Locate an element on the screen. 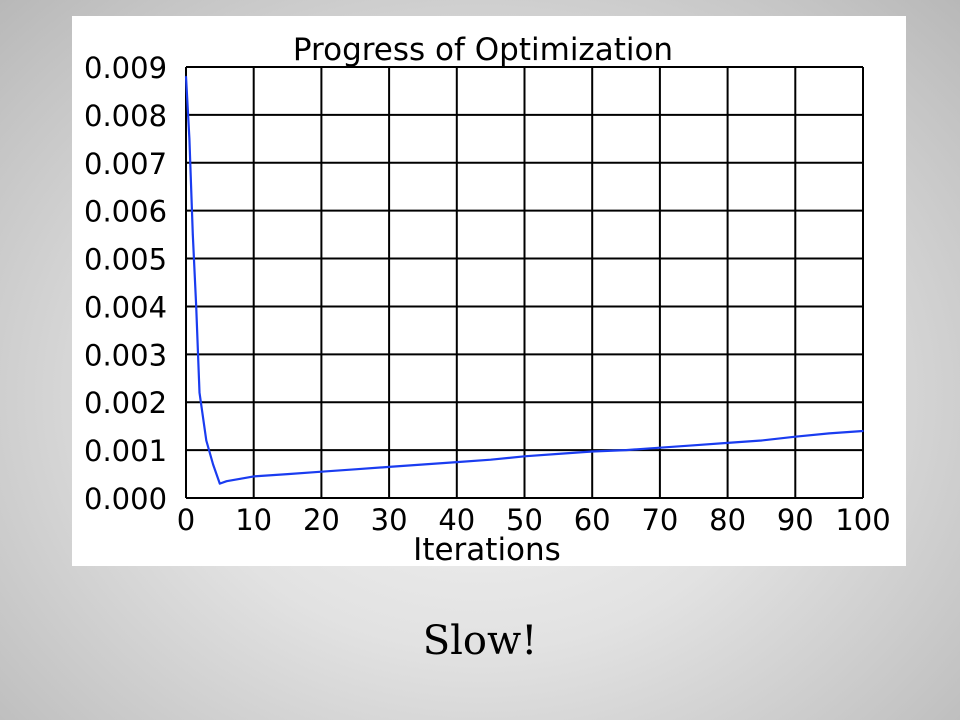 The image size is (960, 720). y-tick-label: 0.006 is located at coordinates (125, 212).